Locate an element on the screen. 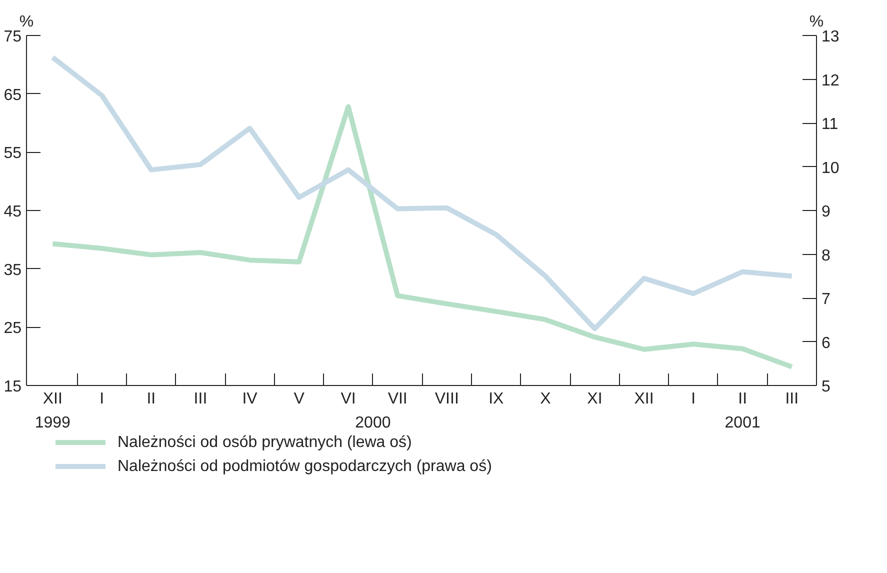 The height and width of the screenshot is (573, 887). y2-tick-label: 9 is located at coordinates (826, 212).